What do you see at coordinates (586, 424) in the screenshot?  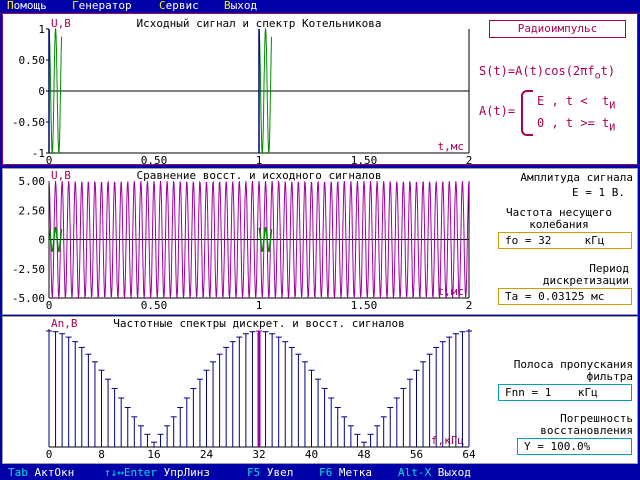 I see `err-title: Погрешность восстановления` at bounding box center [586, 424].